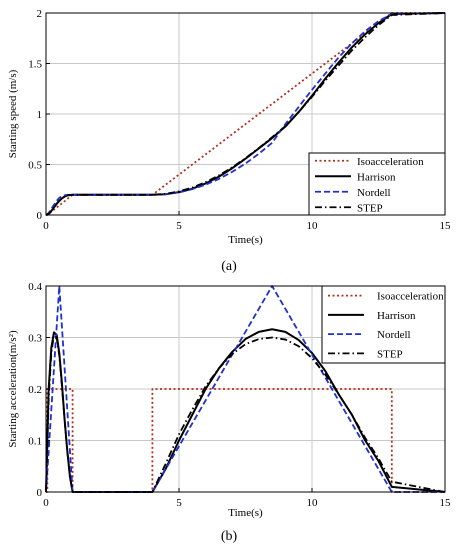 The height and width of the screenshot is (550, 457). I want to click on panel-caption: (a), so click(229, 266).